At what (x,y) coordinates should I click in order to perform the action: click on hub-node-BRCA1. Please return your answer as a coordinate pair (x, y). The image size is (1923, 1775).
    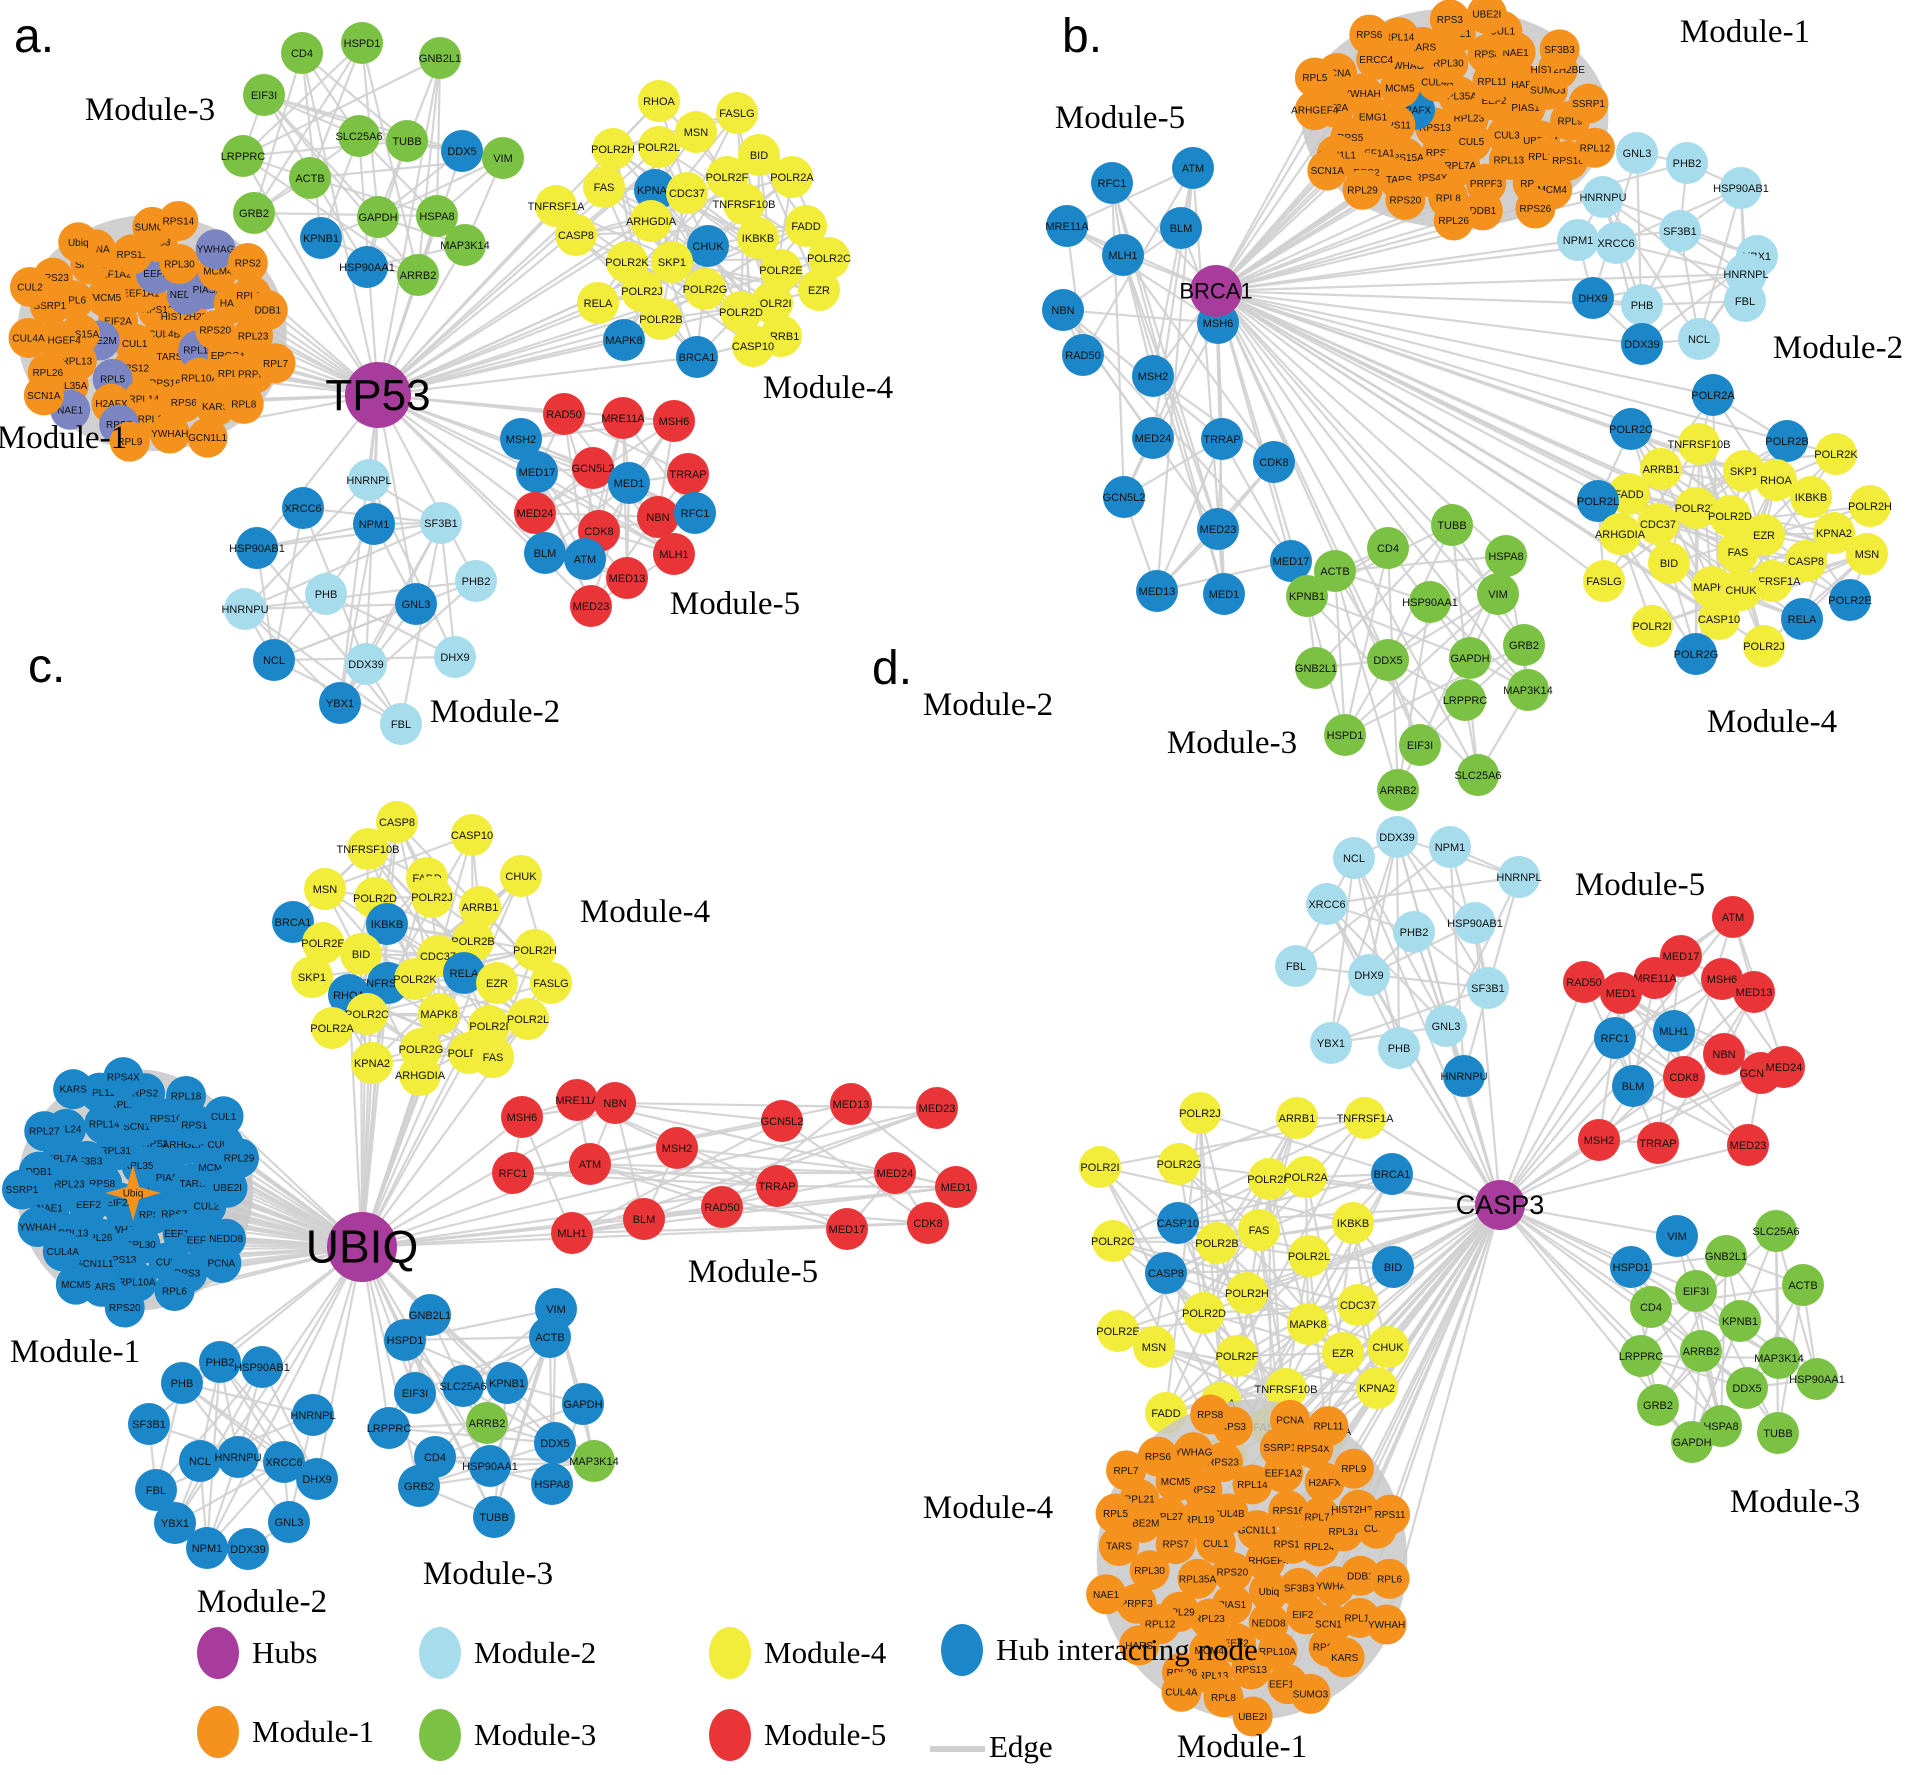
    Looking at the image, I should click on (1216, 291).